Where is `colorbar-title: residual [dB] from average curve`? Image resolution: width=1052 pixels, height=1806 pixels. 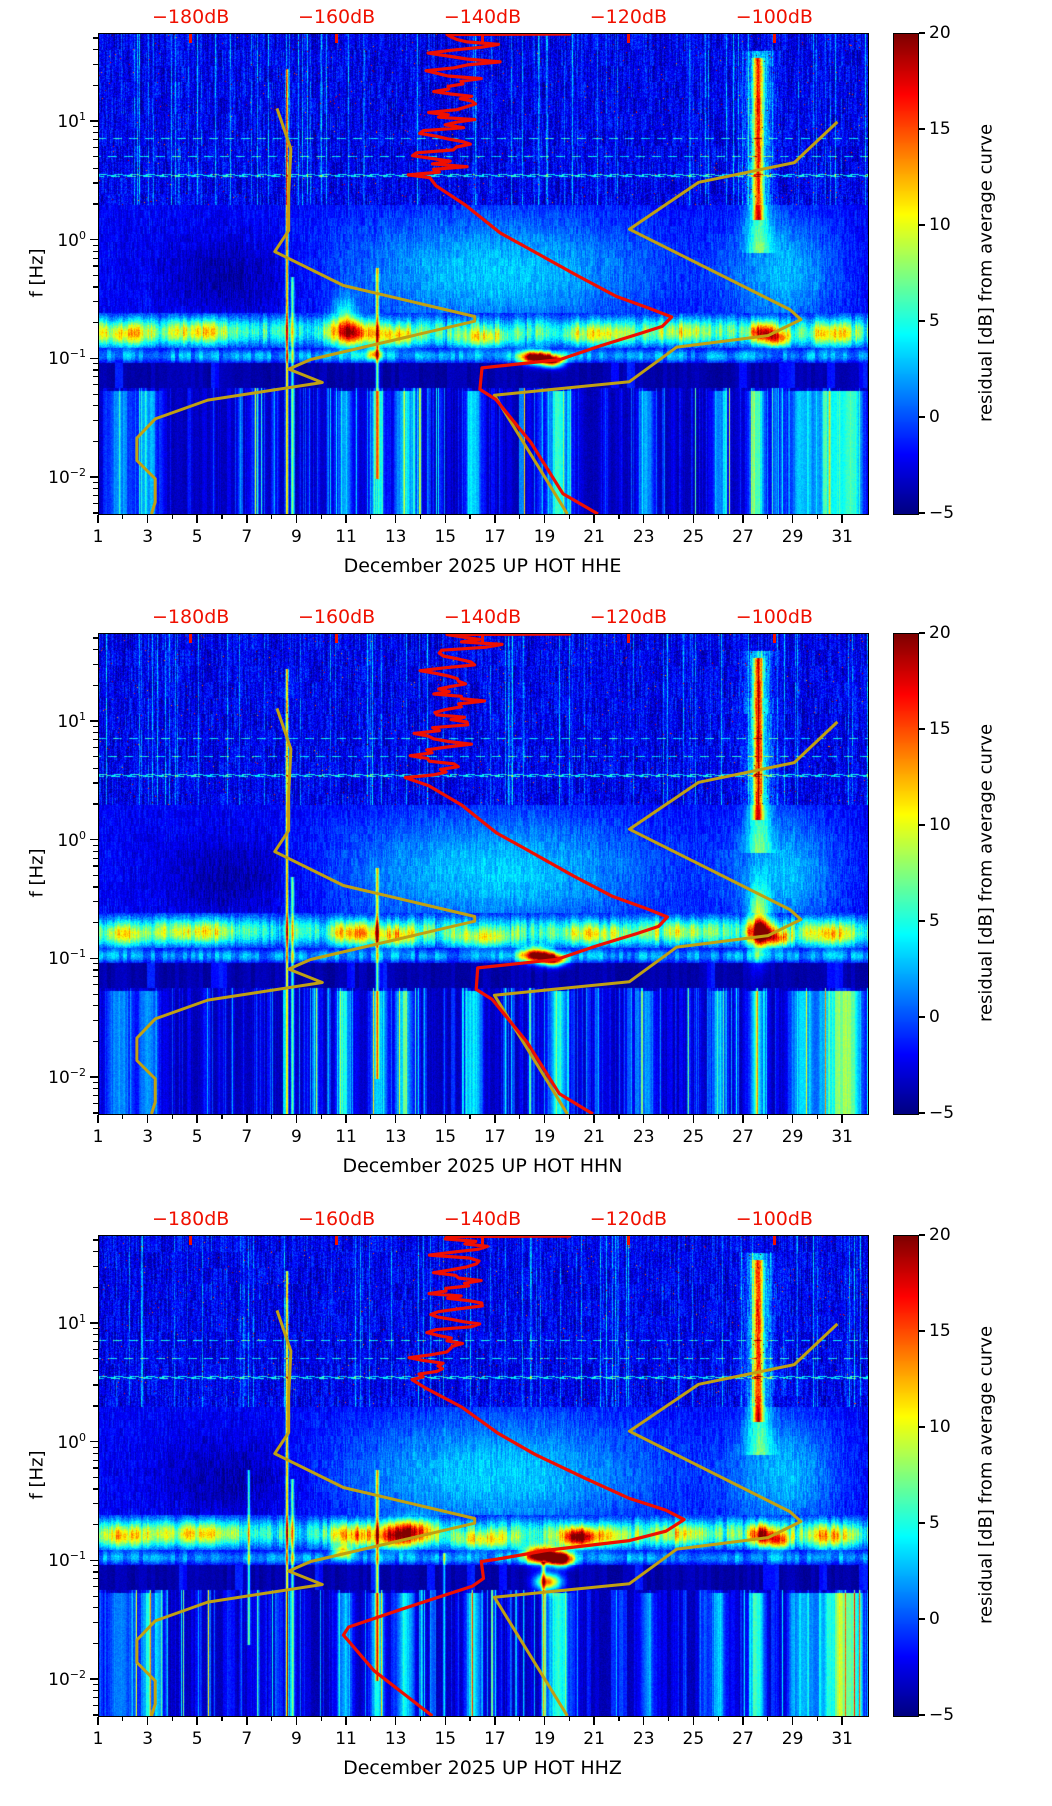 colorbar-title: residual [dB] from average curve is located at coordinates (986, 1475).